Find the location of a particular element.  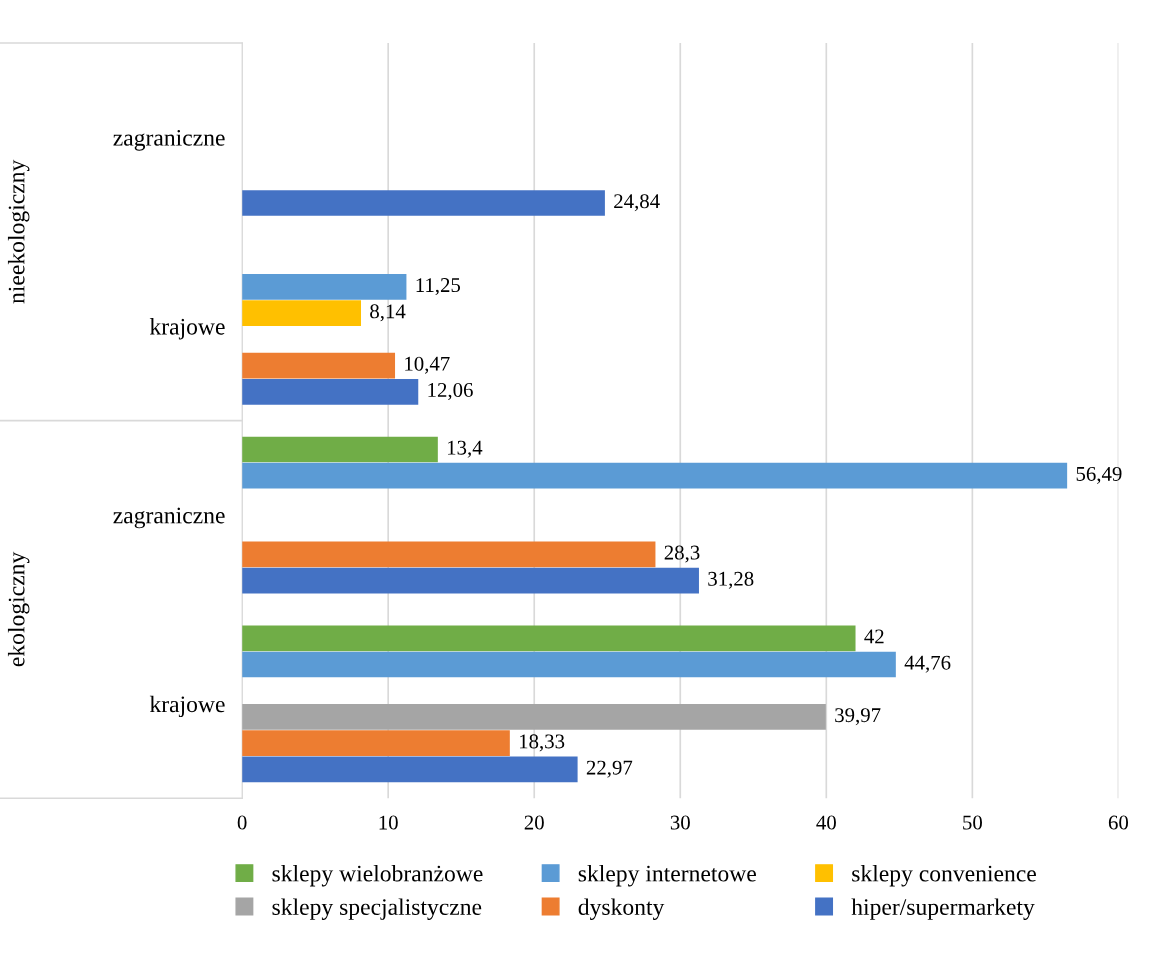

x-tick-label: 20 is located at coordinates (534, 822).